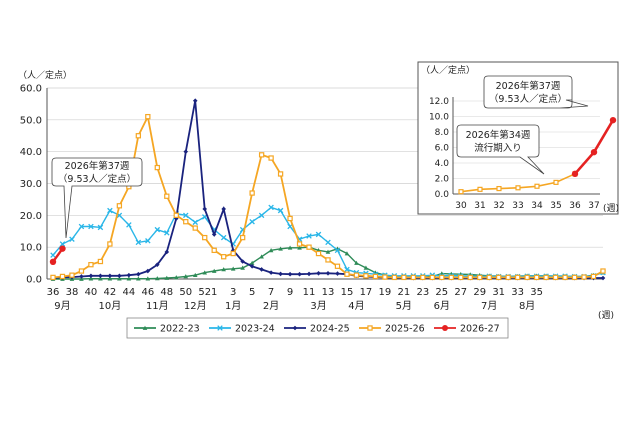 This screenshot has width=640, height=426. I want to click on main-x-tick-label: 25, so click(441, 292).